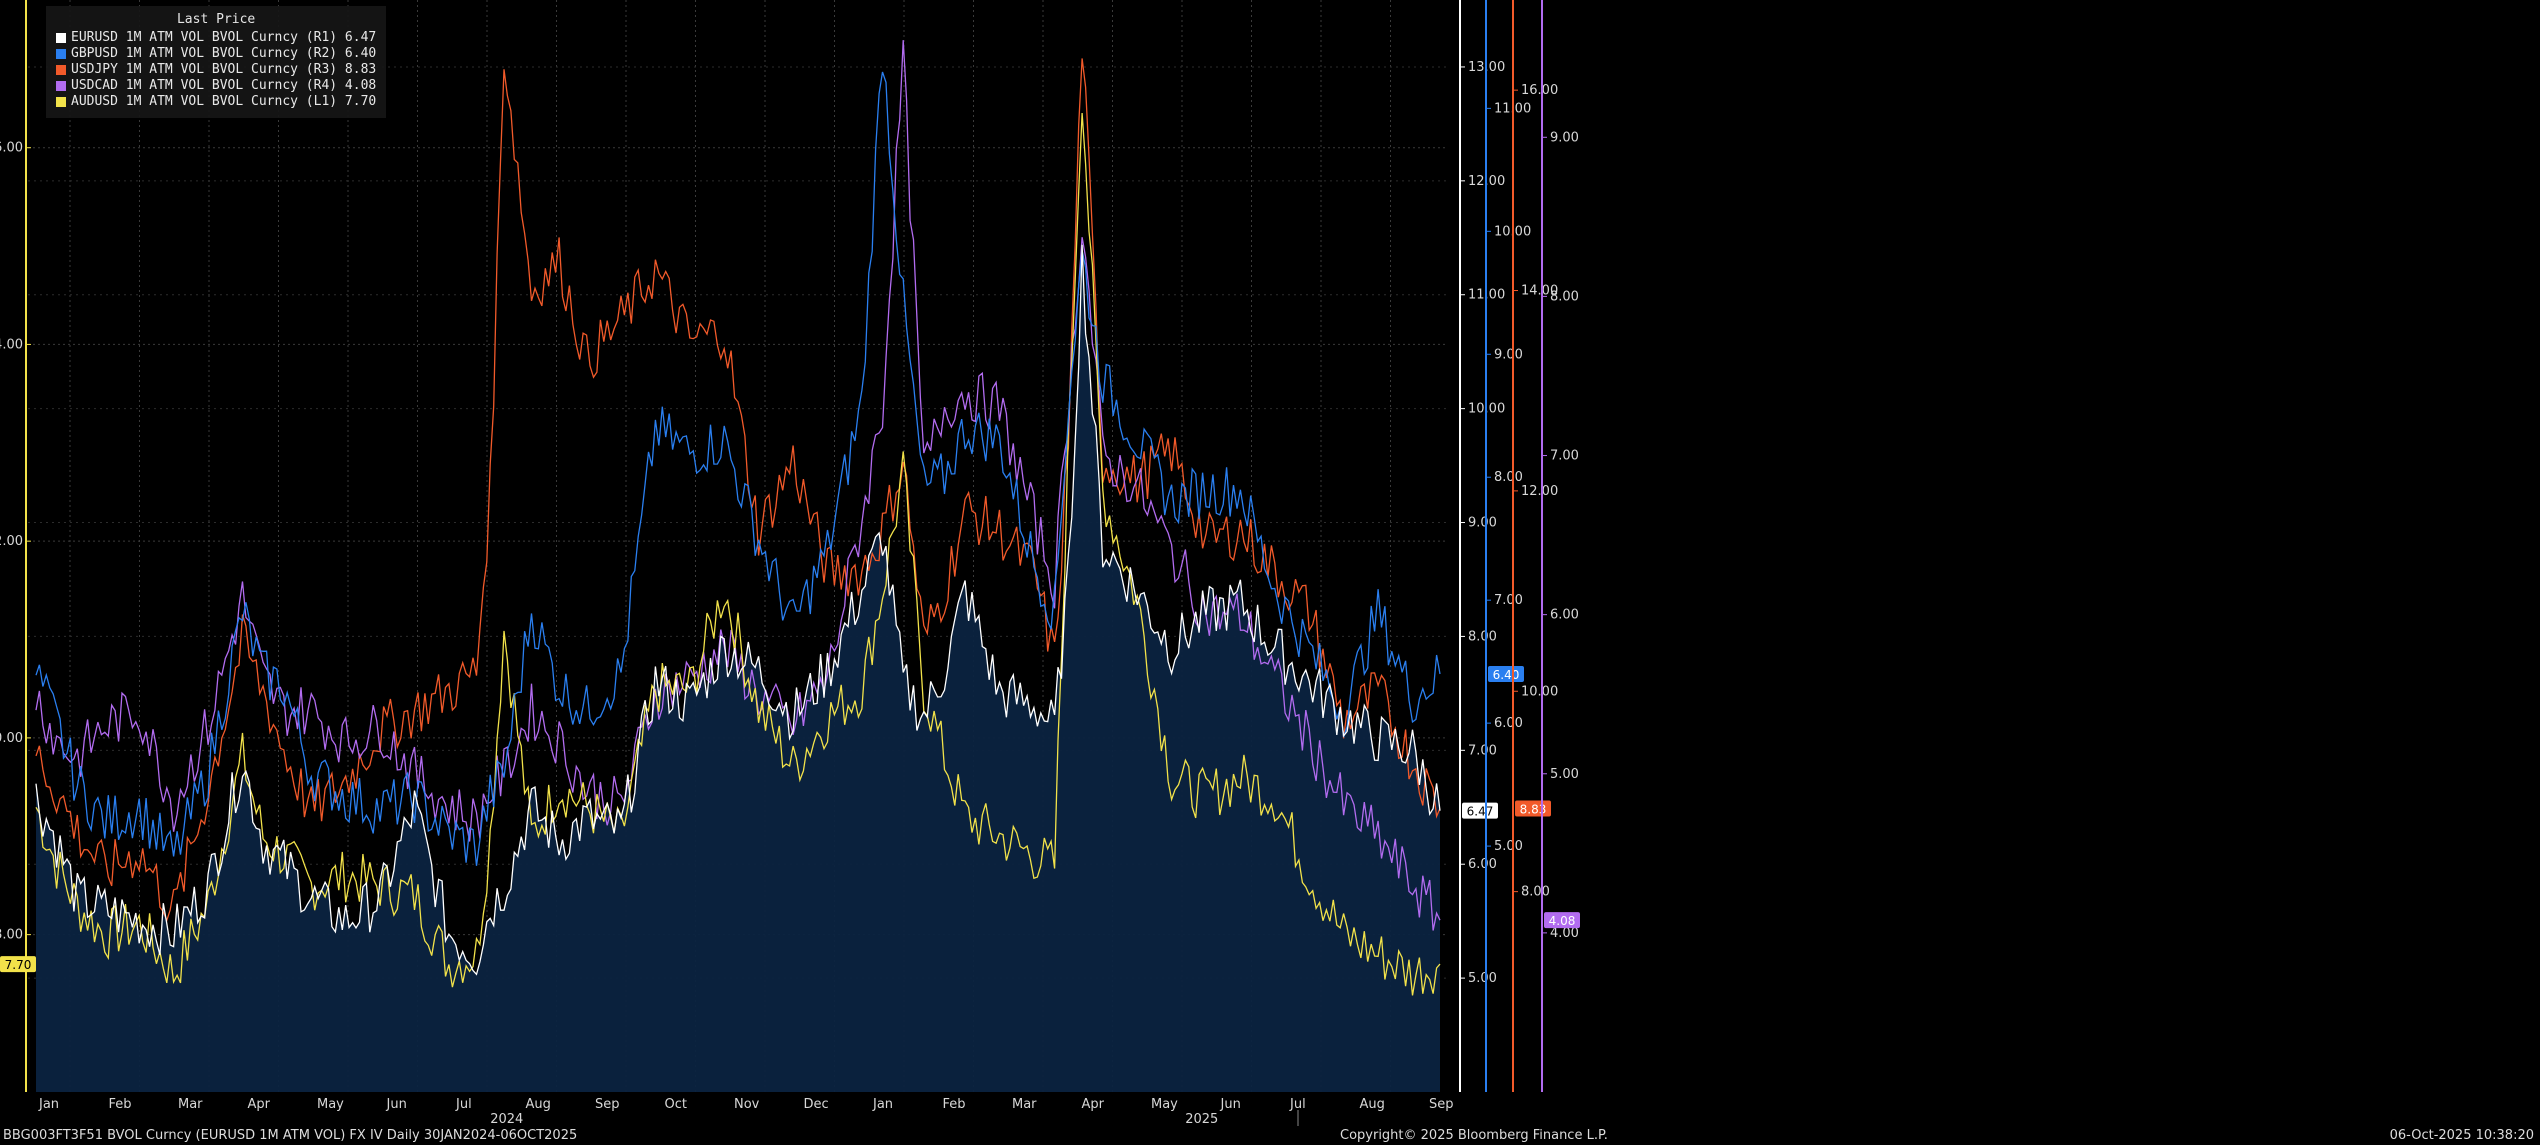  I want to click on legend-label: USDCAD 1M ATM VOL BVOL Curncy (R4) 4.08, so click(224, 85).